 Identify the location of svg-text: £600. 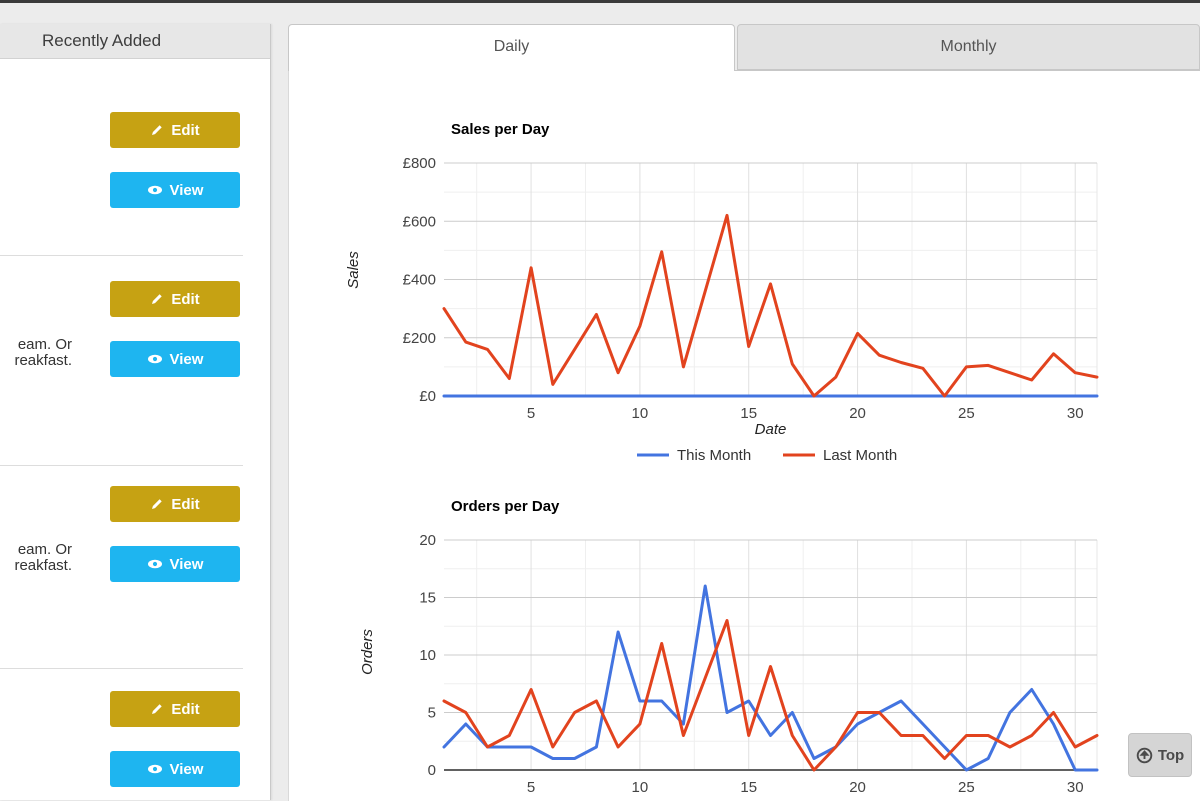
(419, 221).